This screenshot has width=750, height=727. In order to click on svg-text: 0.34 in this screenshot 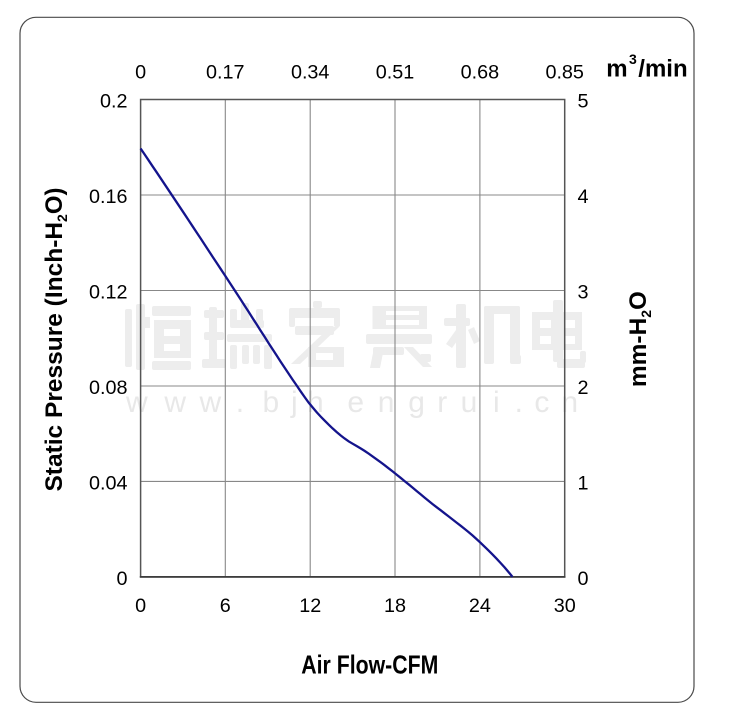, I will do `click(310, 73)`.